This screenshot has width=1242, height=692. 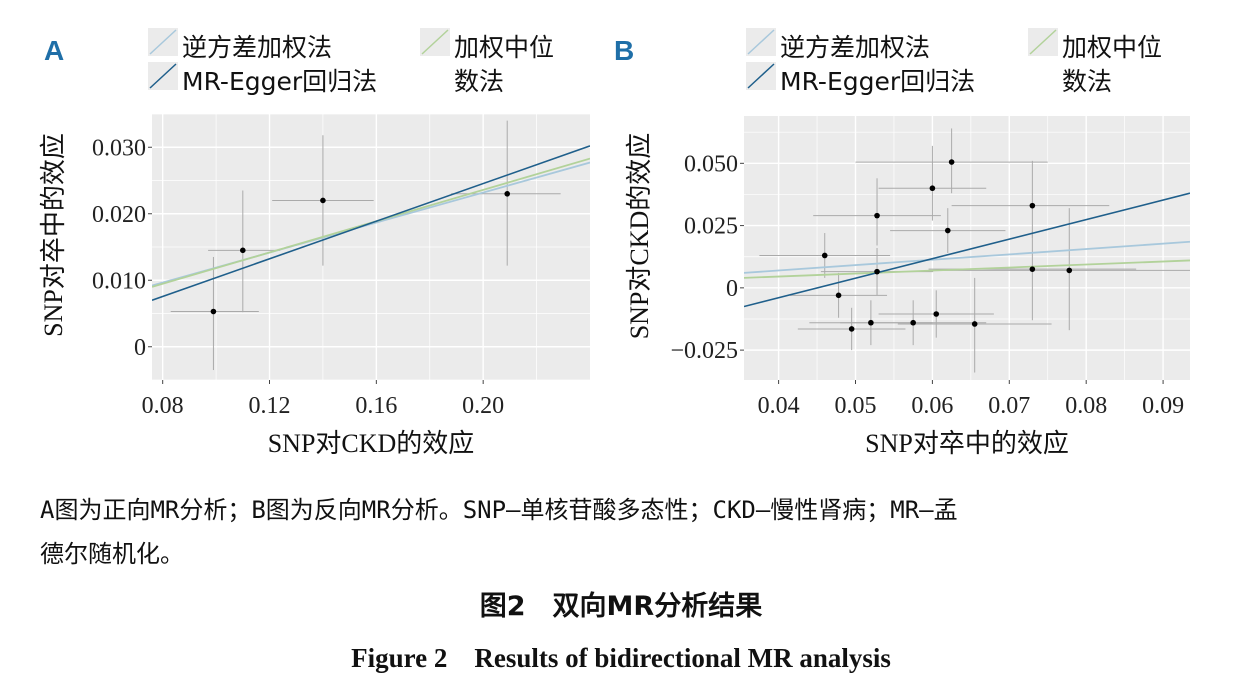 What do you see at coordinates (711, 164) in the screenshot?
I see `y-tick-label: 0.050` at bounding box center [711, 164].